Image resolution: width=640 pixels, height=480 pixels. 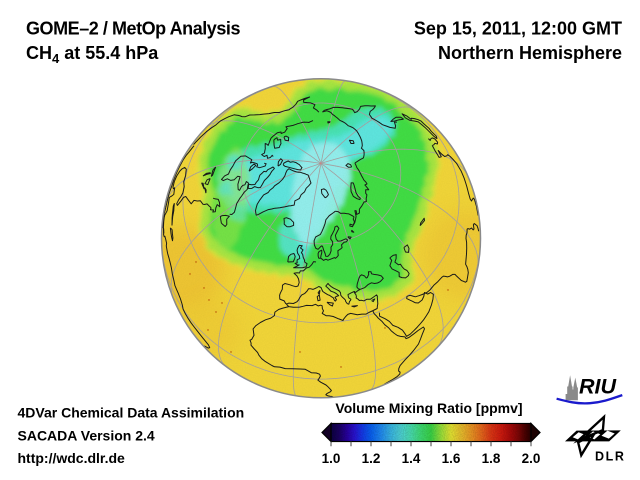 What do you see at coordinates (92, 54) in the screenshot?
I see `svg-text: CH4 at 55.4 hPa` at bounding box center [92, 54].